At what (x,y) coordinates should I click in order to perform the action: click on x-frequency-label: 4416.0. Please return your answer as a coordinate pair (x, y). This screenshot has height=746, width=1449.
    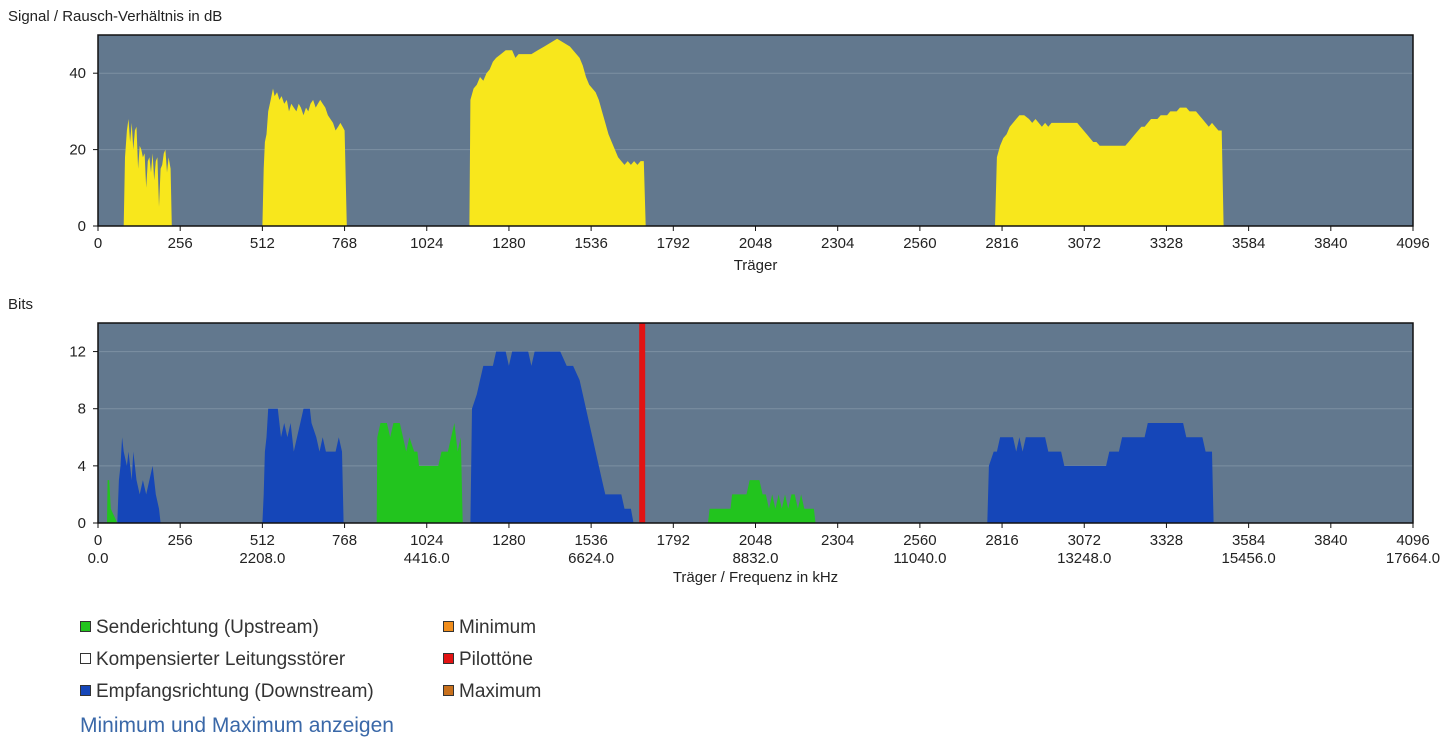
    Looking at the image, I should click on (427, 558).